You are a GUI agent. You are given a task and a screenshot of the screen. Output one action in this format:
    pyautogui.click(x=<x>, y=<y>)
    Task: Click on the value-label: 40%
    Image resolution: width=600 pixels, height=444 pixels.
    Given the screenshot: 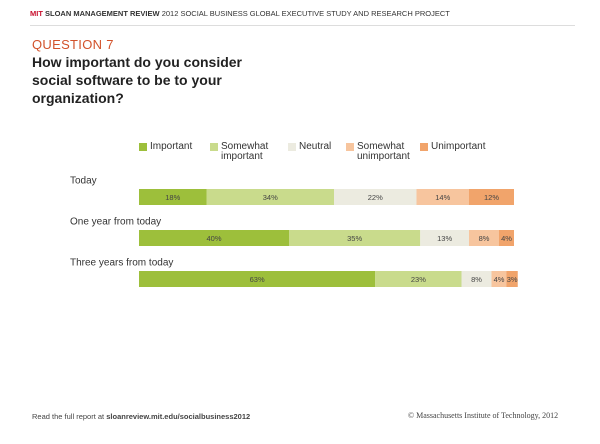 What is the action you would take?
    pyautogui.click(x=213, y=238)
    